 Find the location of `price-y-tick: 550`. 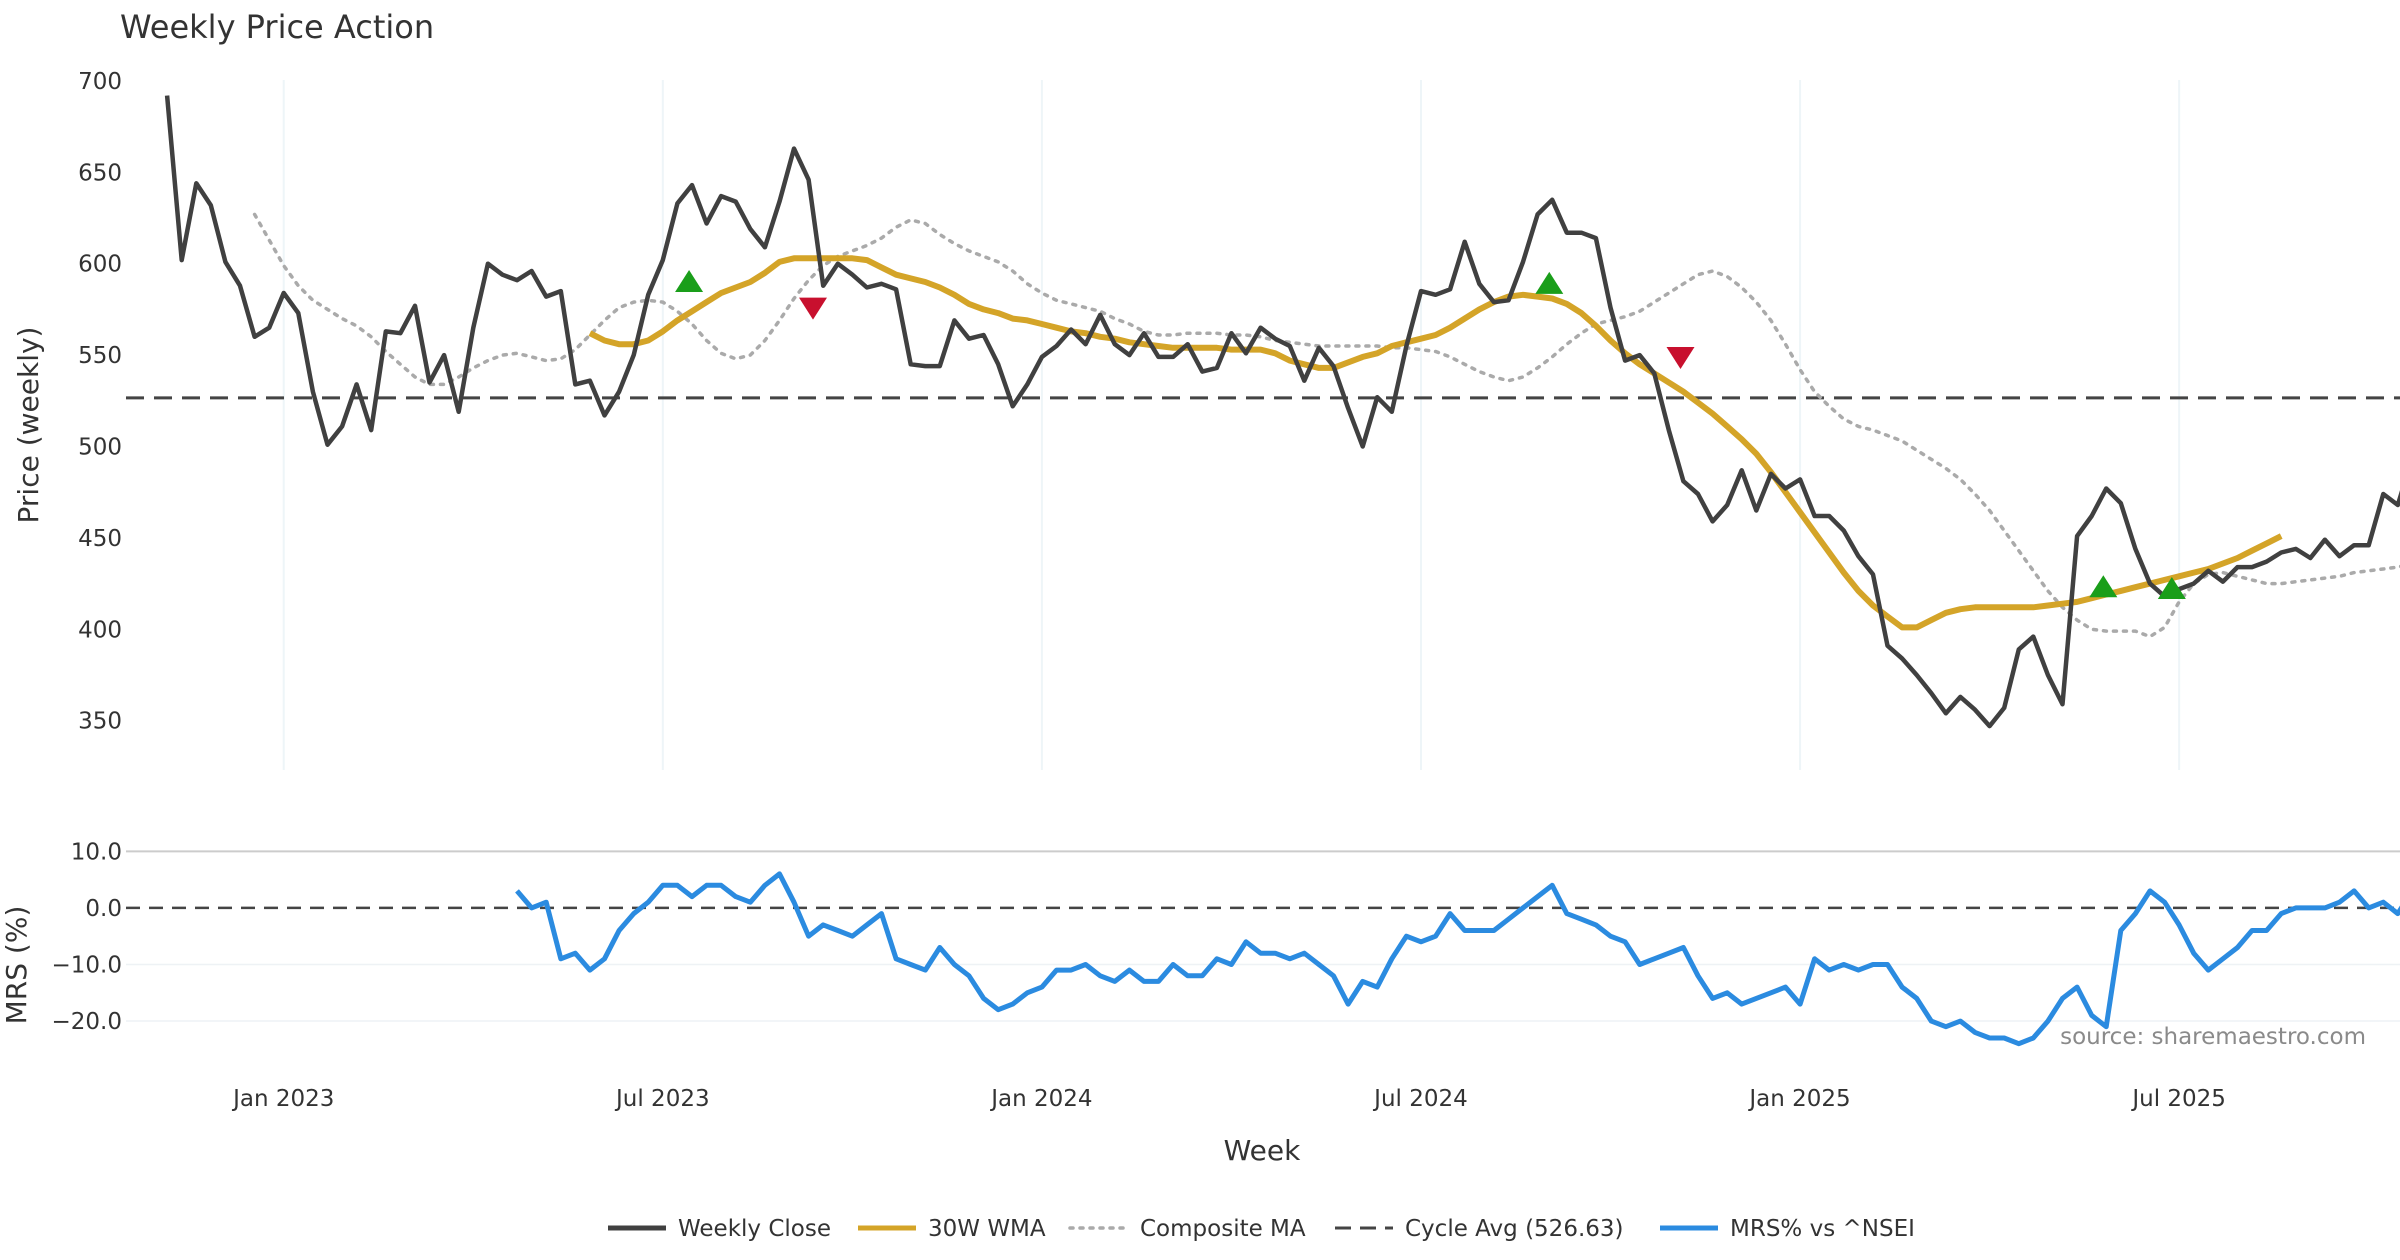

price-y-tick: 550 is located at coordinates (100, 356).